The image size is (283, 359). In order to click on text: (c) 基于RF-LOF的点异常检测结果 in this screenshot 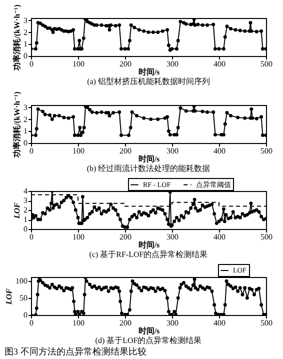, I will do `click(148, 254)`.